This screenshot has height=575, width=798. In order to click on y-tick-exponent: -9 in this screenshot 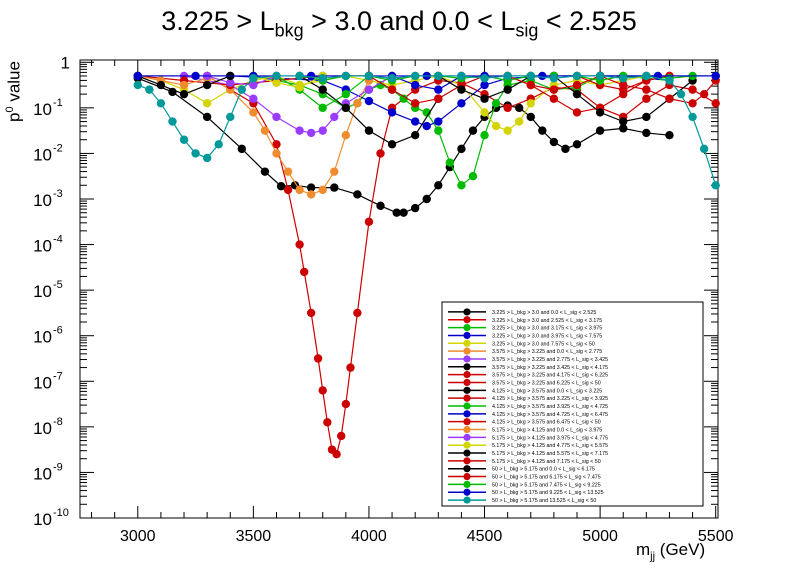, I will do `click(58, 467)`.